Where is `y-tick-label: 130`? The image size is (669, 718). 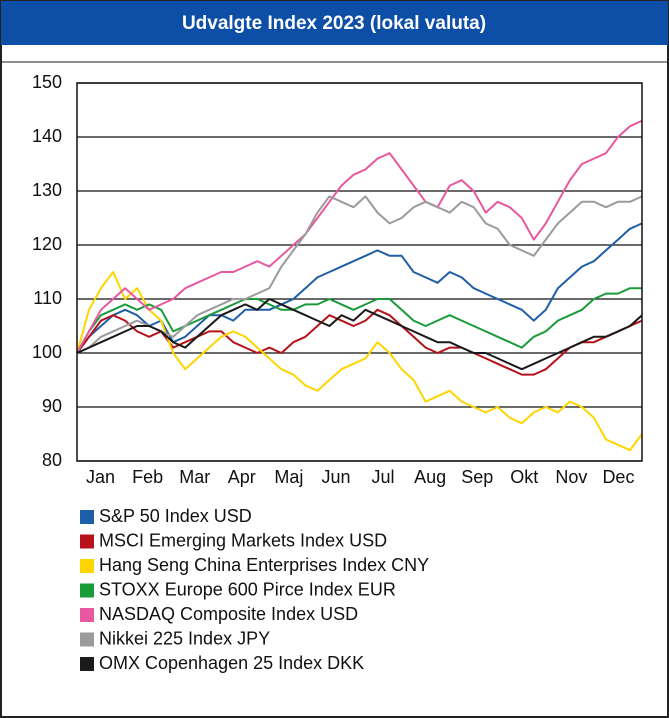
y-tick-label: 130 is located at coordinates (47, 190).